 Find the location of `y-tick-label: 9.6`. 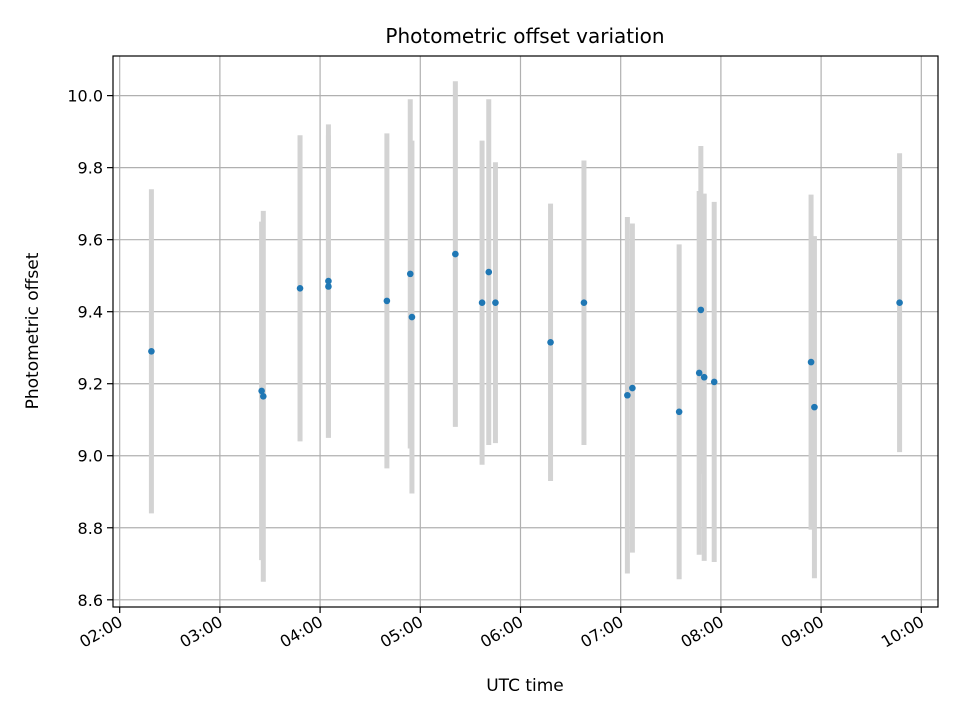

y-tick-label: 9.6 is located at coordinates (90, 240).